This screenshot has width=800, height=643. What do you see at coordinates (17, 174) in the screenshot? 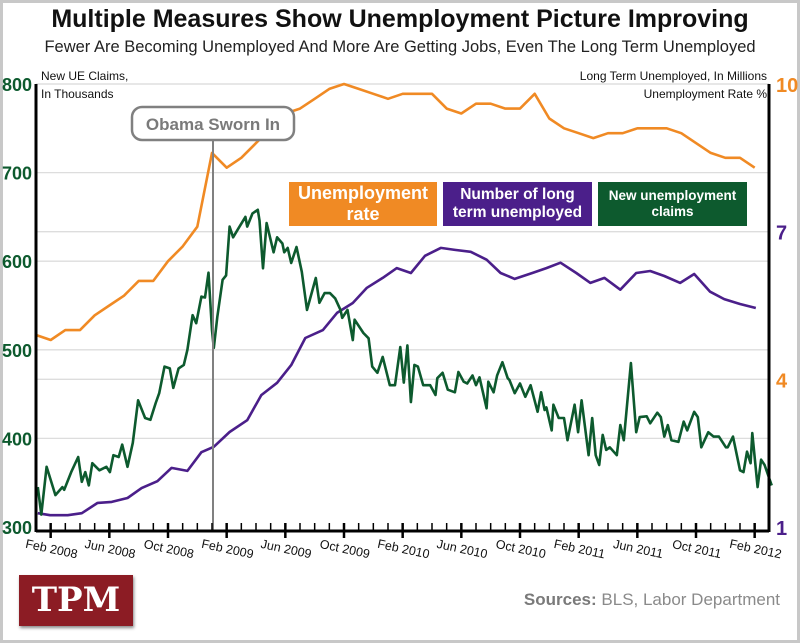
I see `left-tick-label: 700` at bounding box center [17, 174].